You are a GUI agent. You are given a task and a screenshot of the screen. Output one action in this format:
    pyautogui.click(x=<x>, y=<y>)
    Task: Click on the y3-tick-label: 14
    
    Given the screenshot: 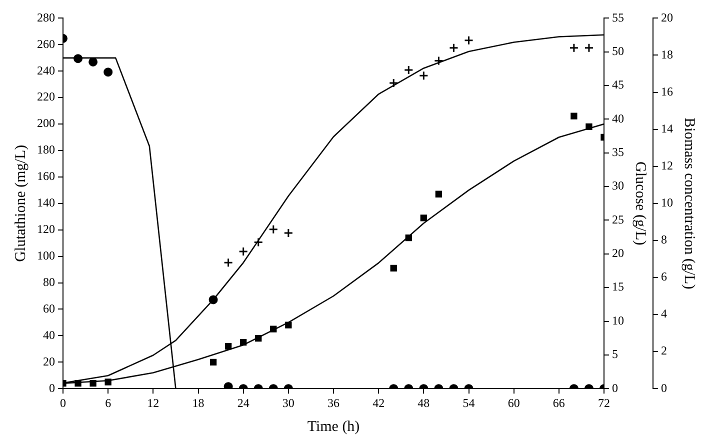 What is the action you would take?
    pyautogui.click(x=667, y=128)
    